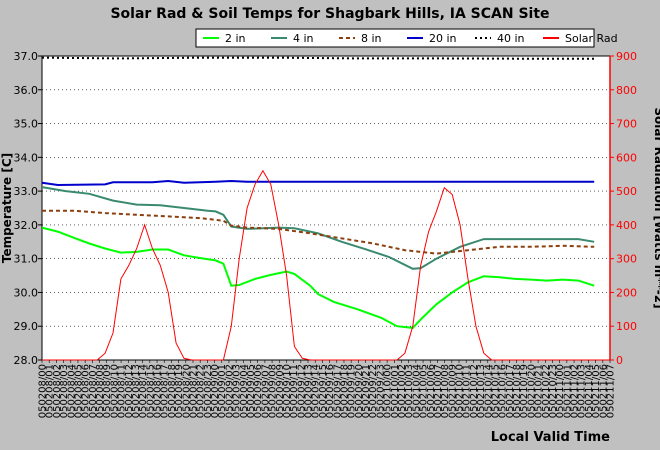 The image size is (660, 450). What do you see at coordinates (626, 259) in the screenshot?
I see `right-tick-label: 300` at bounding box center [626, 259].